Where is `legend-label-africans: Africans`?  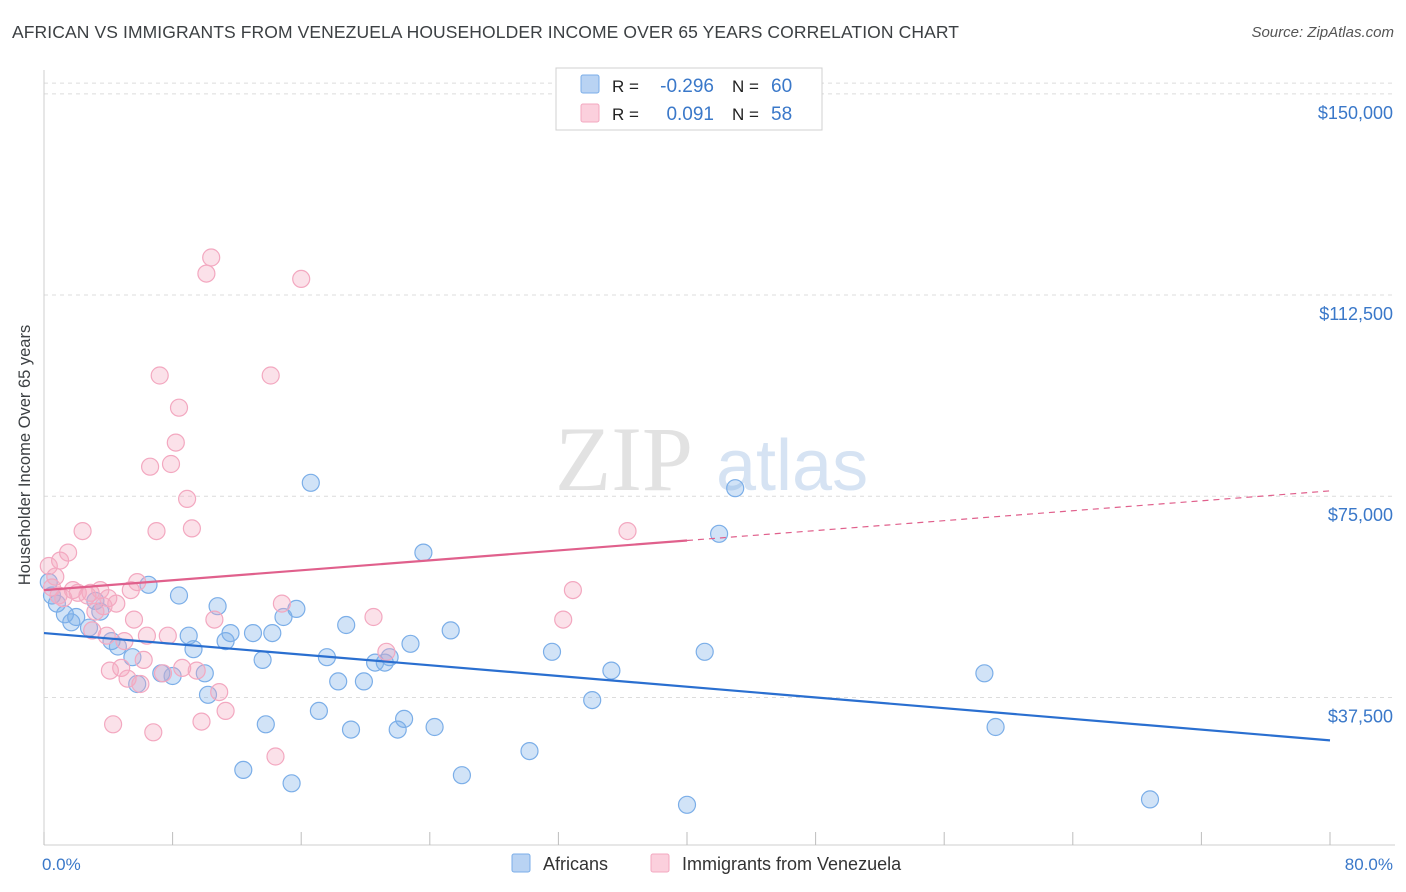 legend-label-africans: Africans is located at coordinates (575, 864).